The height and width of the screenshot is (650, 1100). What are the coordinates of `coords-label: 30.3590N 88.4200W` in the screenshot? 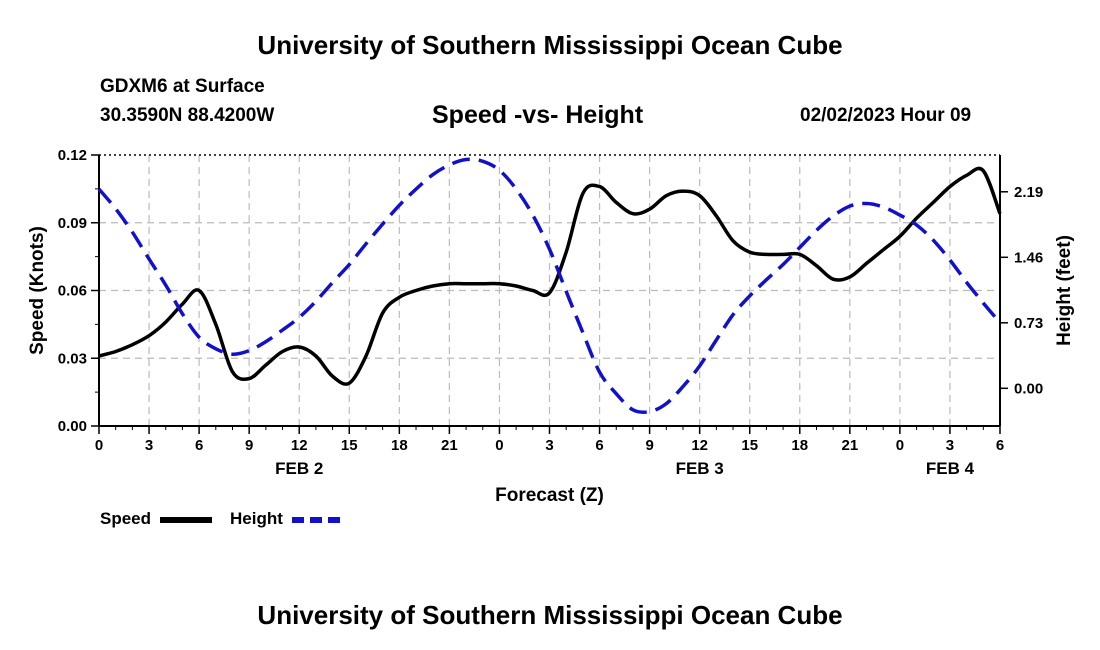 It's located at (187, 115).